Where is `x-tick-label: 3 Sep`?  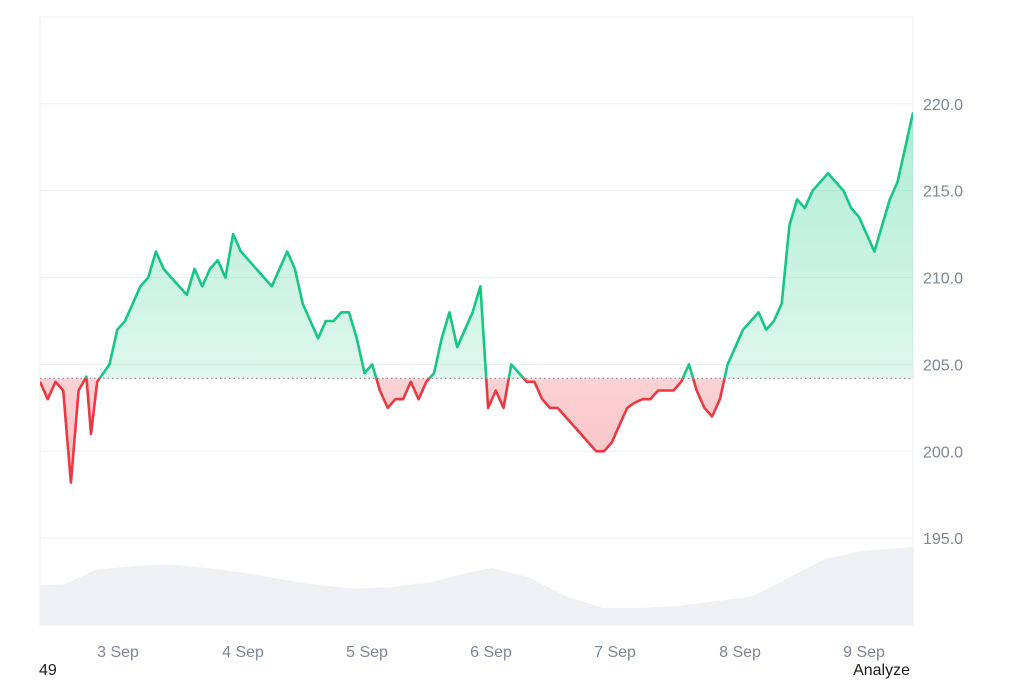 x-tick-label: 3 Sep is located at coordinates (118, 652).